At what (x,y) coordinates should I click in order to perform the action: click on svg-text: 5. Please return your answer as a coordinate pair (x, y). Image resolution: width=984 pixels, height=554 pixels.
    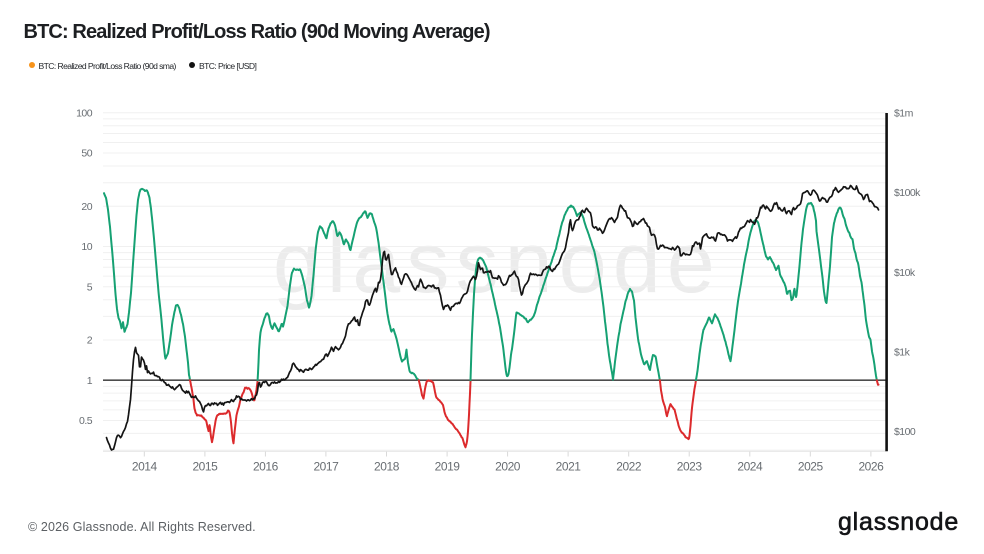
    Looking at the image, I should click on (90, 287).